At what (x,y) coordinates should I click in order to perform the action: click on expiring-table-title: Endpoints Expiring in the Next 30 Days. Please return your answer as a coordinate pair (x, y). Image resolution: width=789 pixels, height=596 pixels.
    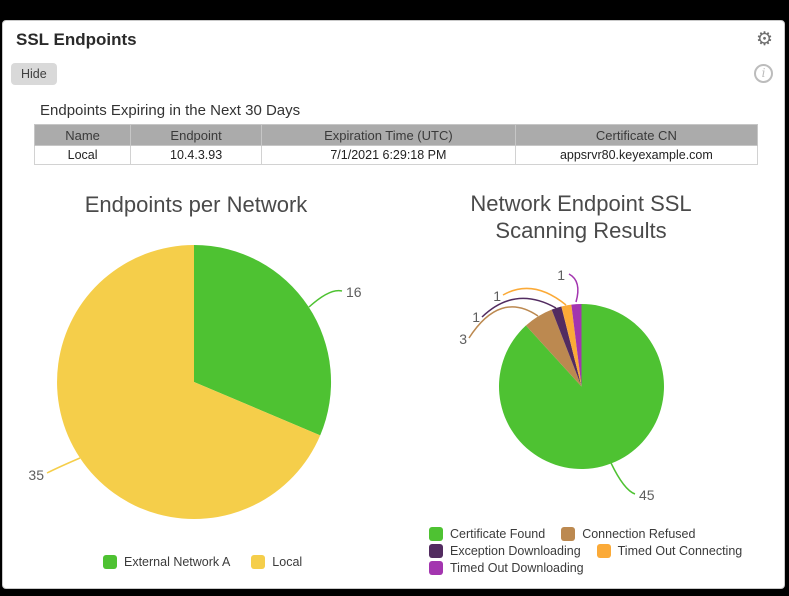
    Looking at the image, I should click on (170, 110).